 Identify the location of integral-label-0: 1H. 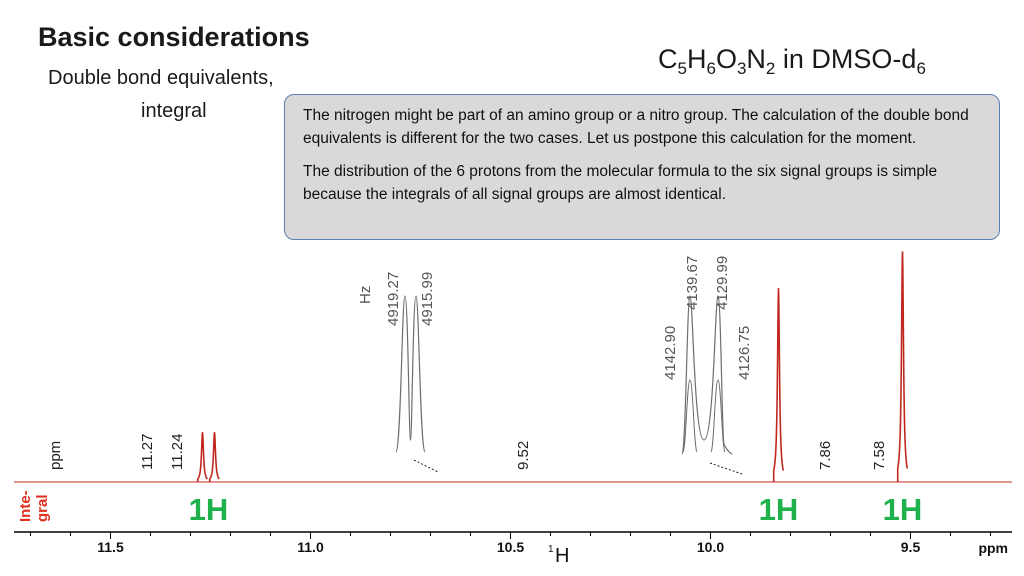
(209, 509).